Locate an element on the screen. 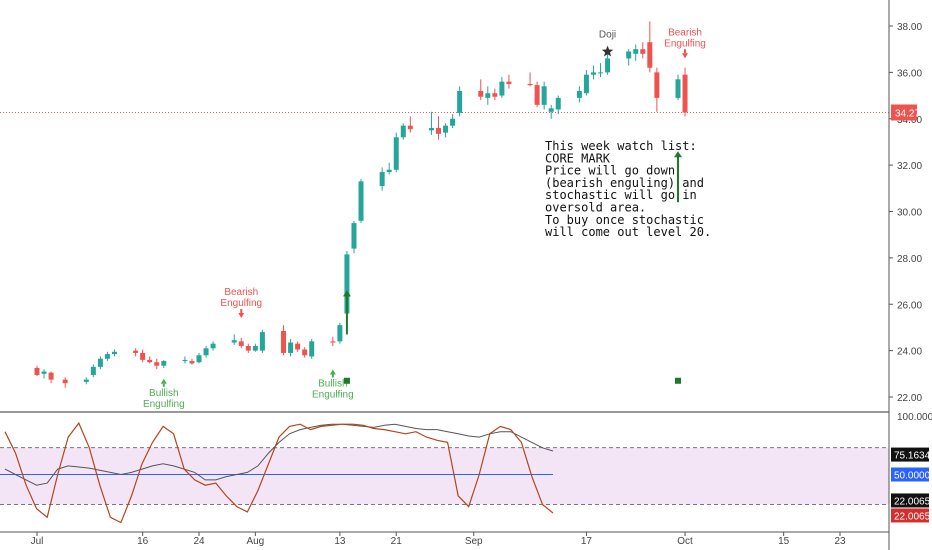 The image size is (932, 550). price-tick-label: 24.00 is located at coordinates (909, 352).